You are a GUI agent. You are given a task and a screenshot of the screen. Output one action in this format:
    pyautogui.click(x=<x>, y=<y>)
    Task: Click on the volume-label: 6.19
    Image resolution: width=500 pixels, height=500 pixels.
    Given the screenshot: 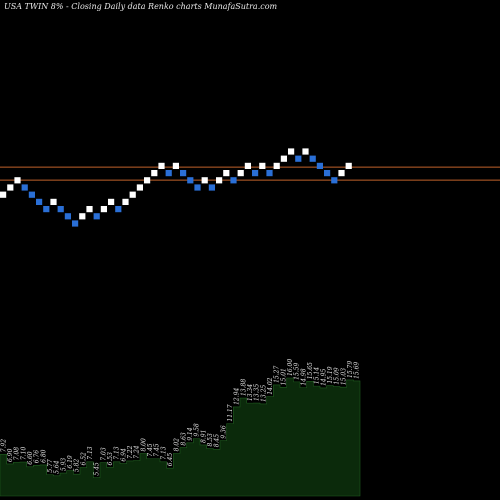 What is the action you would take?
    pyautogui.click(x=70, y=462)
    